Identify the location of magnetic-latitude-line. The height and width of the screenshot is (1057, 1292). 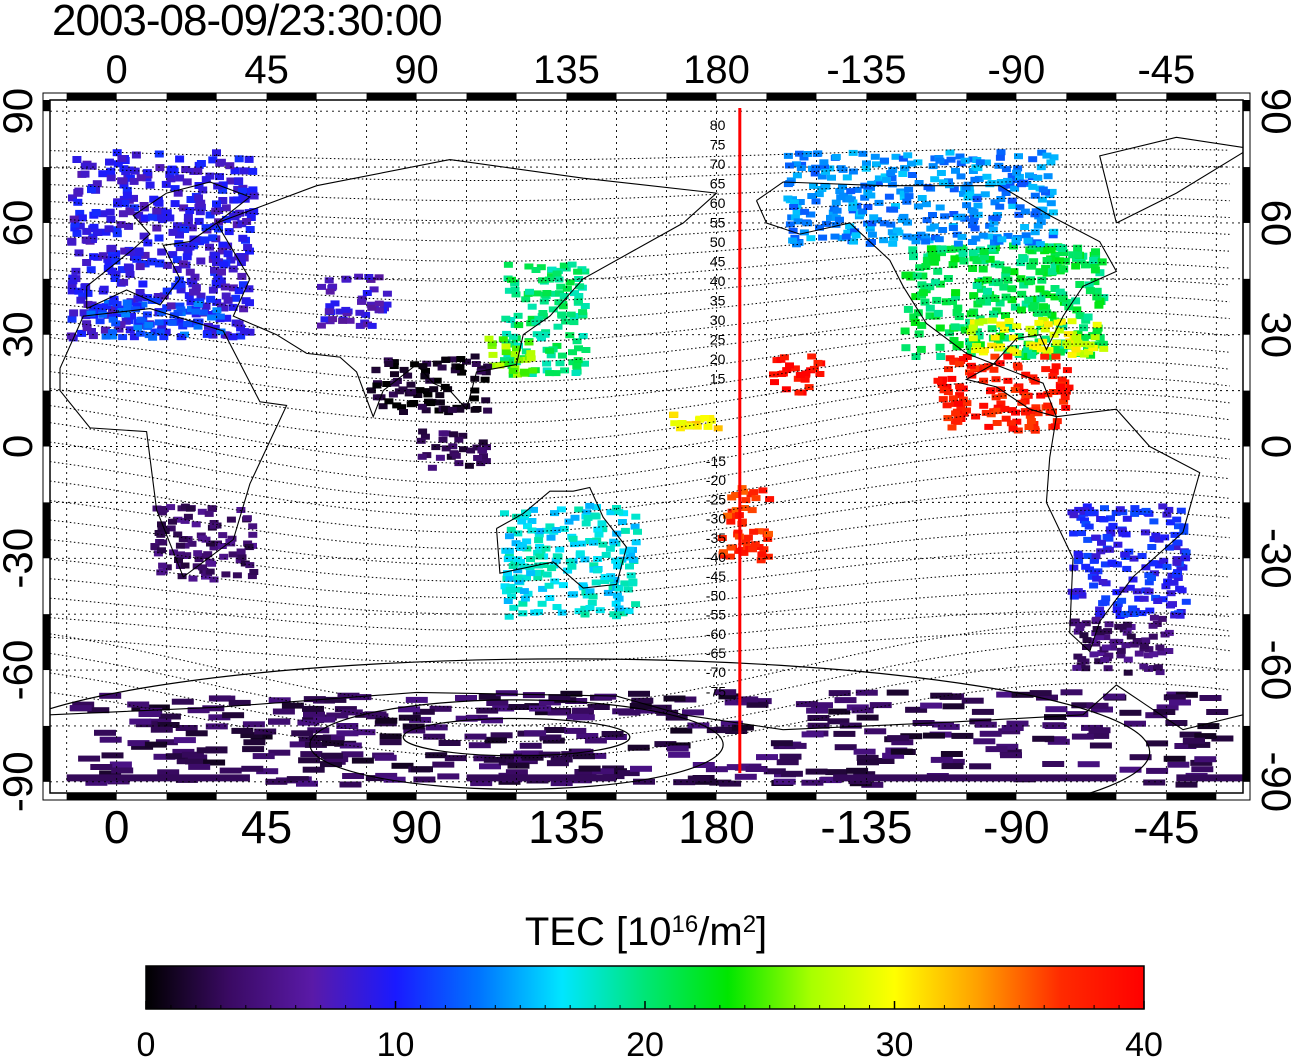
(640, 702).